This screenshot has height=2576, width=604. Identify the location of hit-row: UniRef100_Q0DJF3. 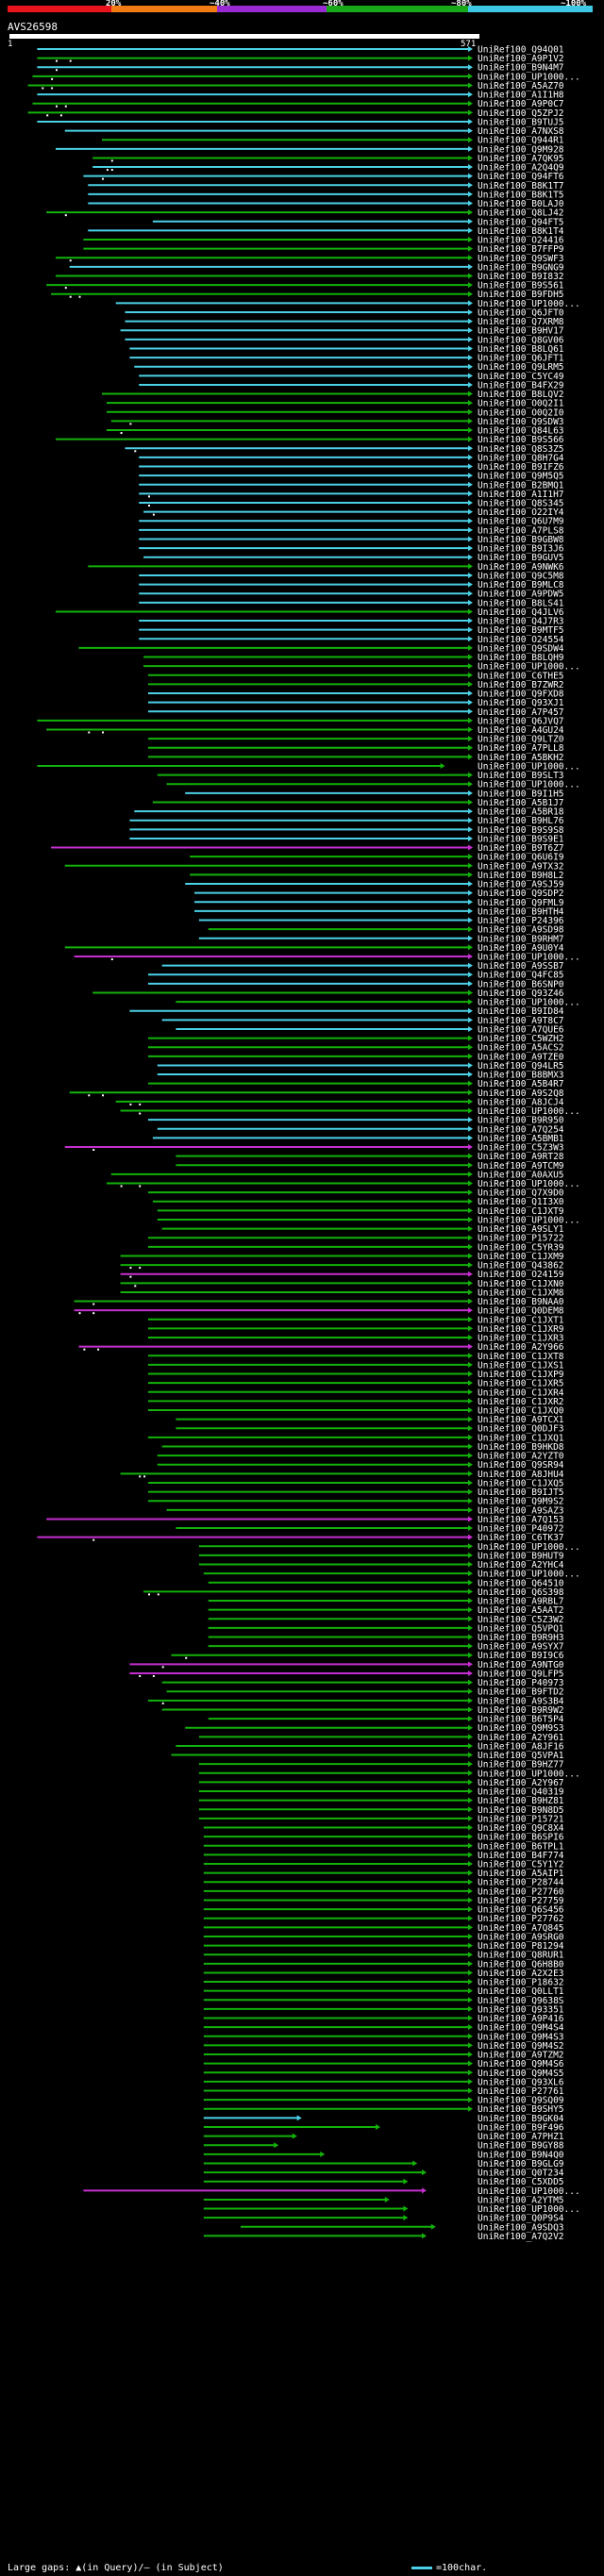
(370, 1429).